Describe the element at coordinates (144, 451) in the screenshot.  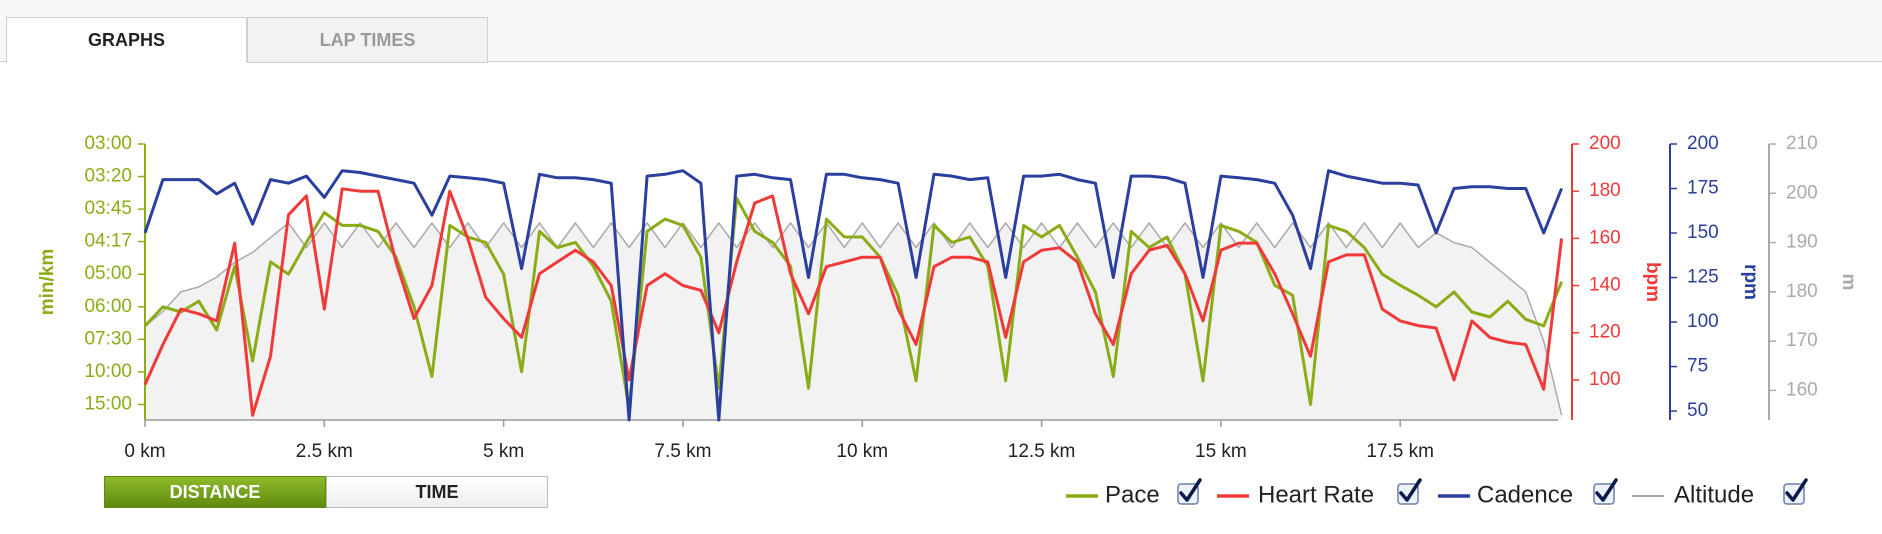
I see `x-tick-label: 0 km` at that location.